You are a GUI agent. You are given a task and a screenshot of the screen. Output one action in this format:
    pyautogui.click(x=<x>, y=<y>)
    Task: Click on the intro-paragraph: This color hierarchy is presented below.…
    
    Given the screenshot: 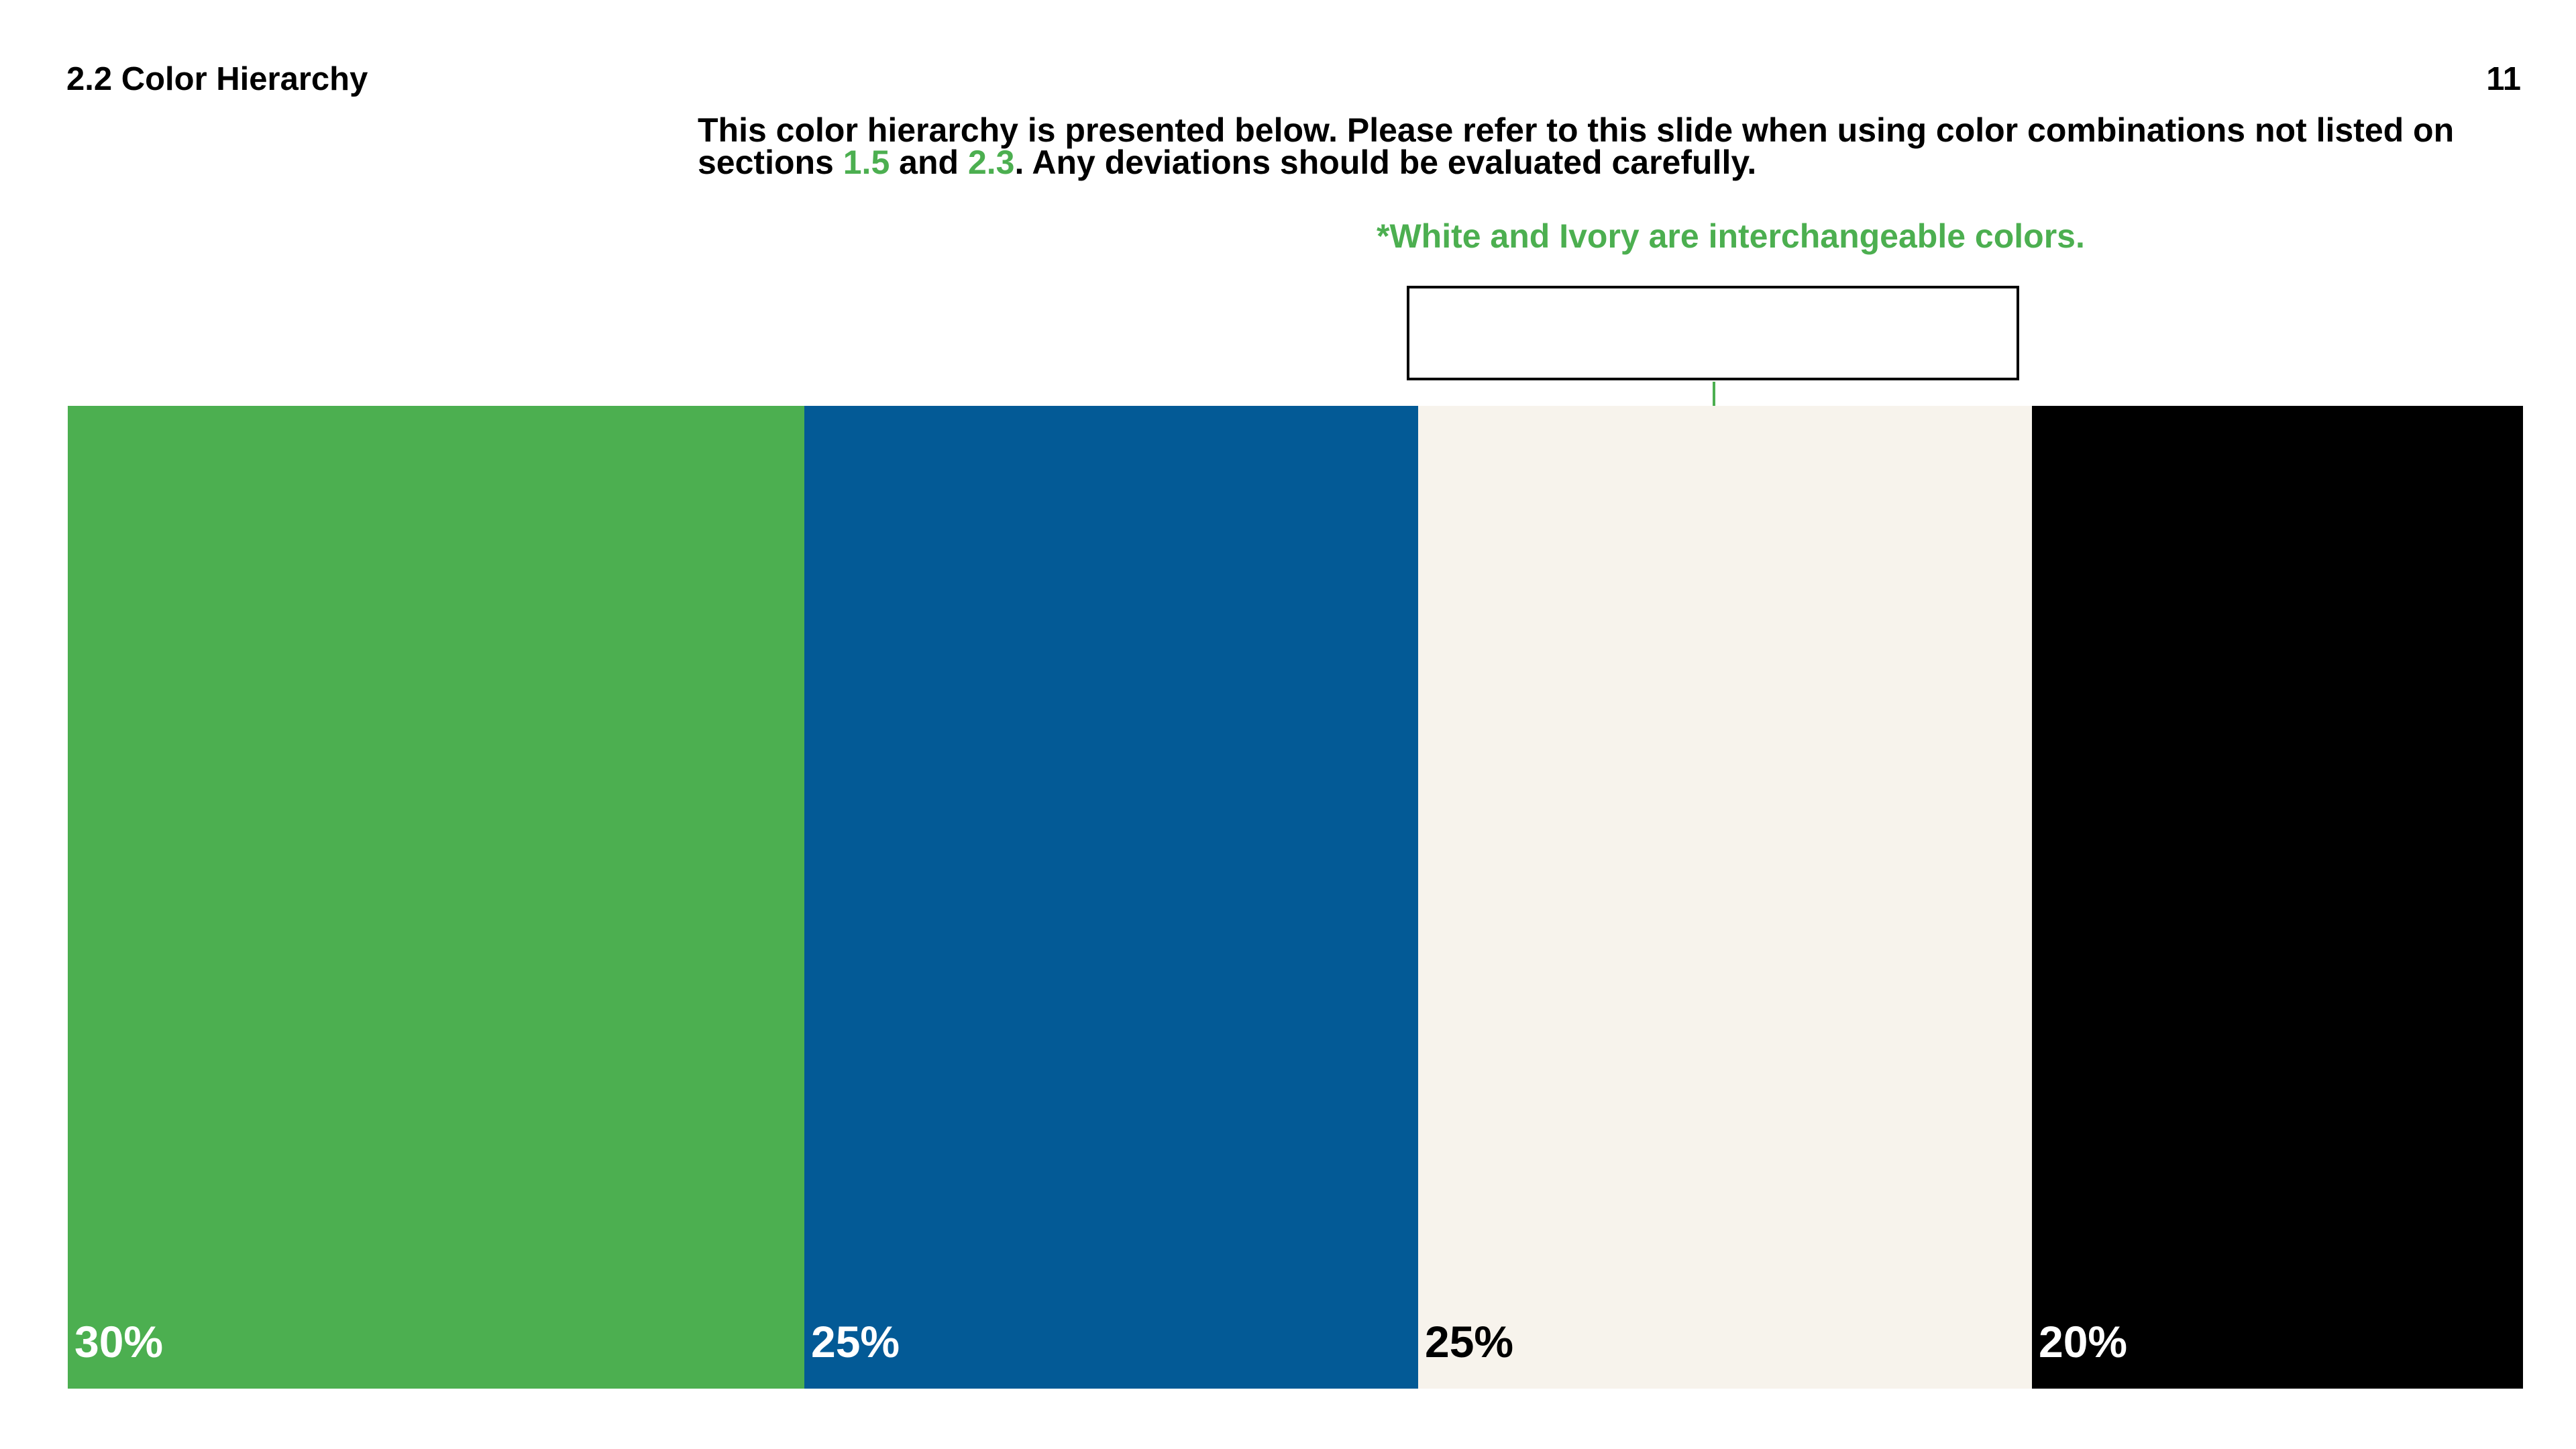 What is the action you would take?
    pyautogui.click(x=1617, y=146)
    